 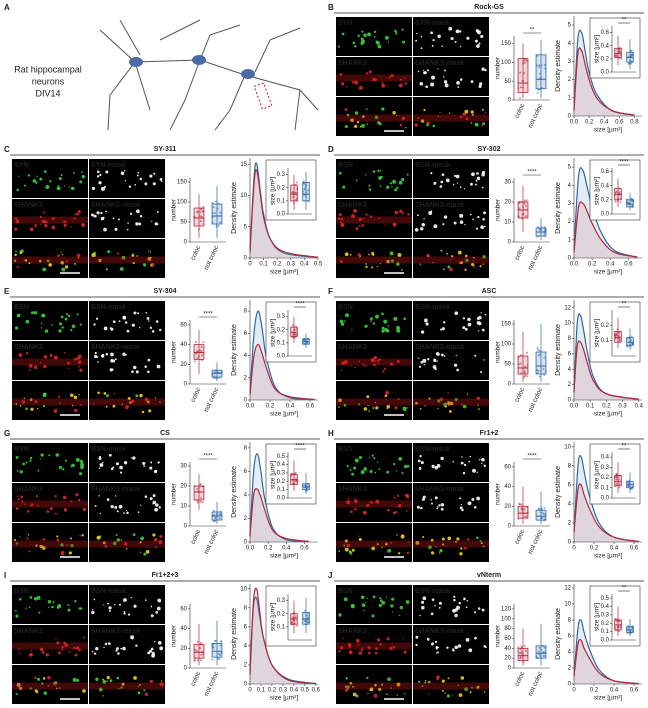 What do you see at coordinates (570, 98) in the screenshot?
I see `y-tick-label: 1` at bounding box center [570, 98].